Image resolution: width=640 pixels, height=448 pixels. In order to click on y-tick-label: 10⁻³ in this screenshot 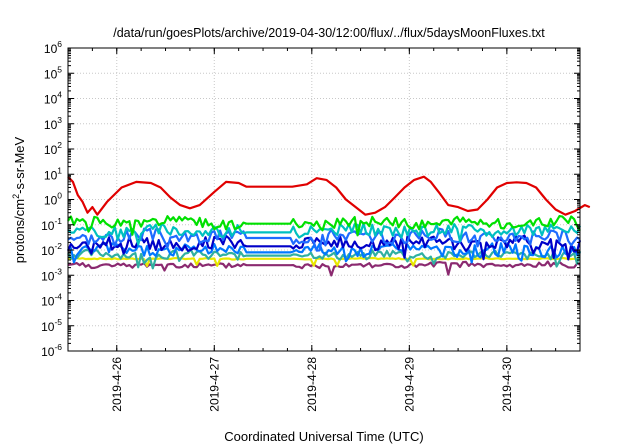, I will do `click(51, 274)`.